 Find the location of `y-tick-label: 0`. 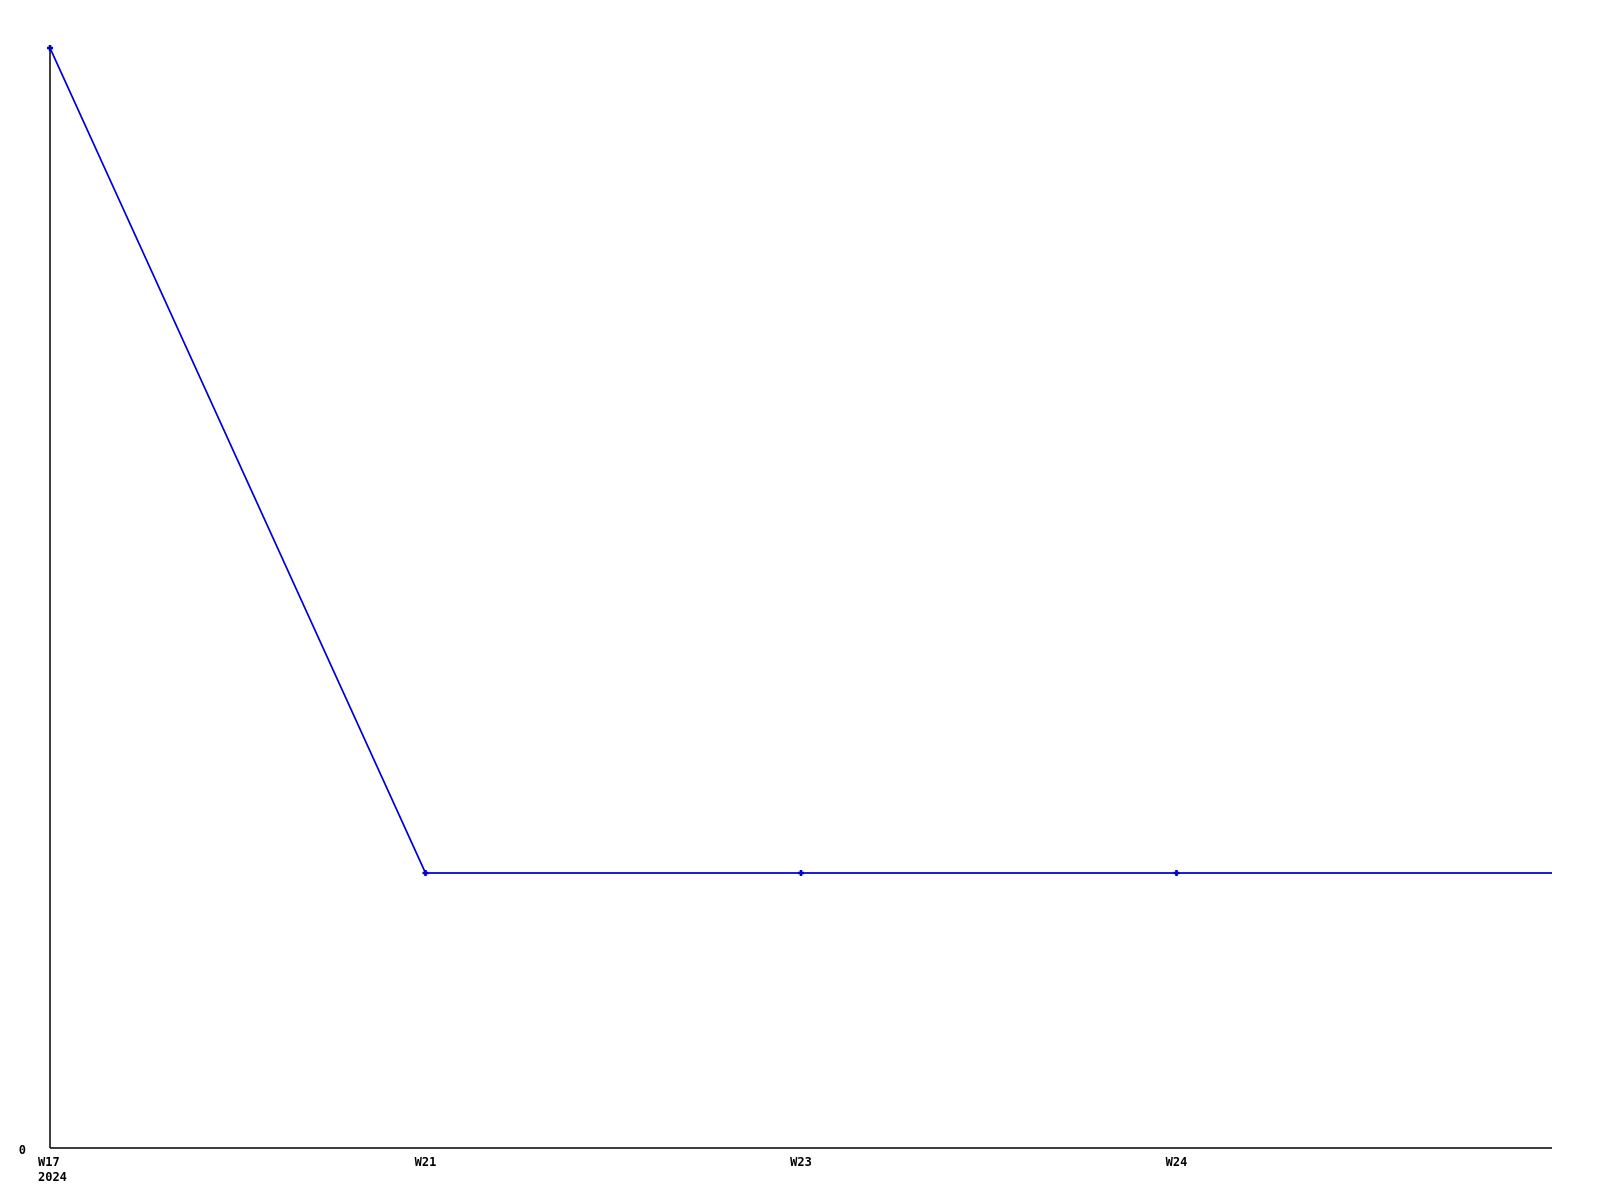

y-tick-label: 0 is located at coordinates (22, 1150).